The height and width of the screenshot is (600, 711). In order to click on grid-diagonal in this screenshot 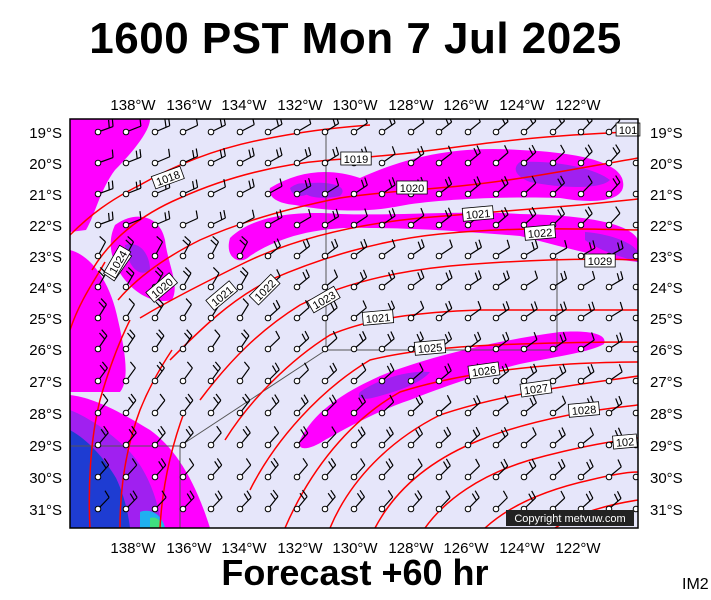, I will do `click(253, 398)`.